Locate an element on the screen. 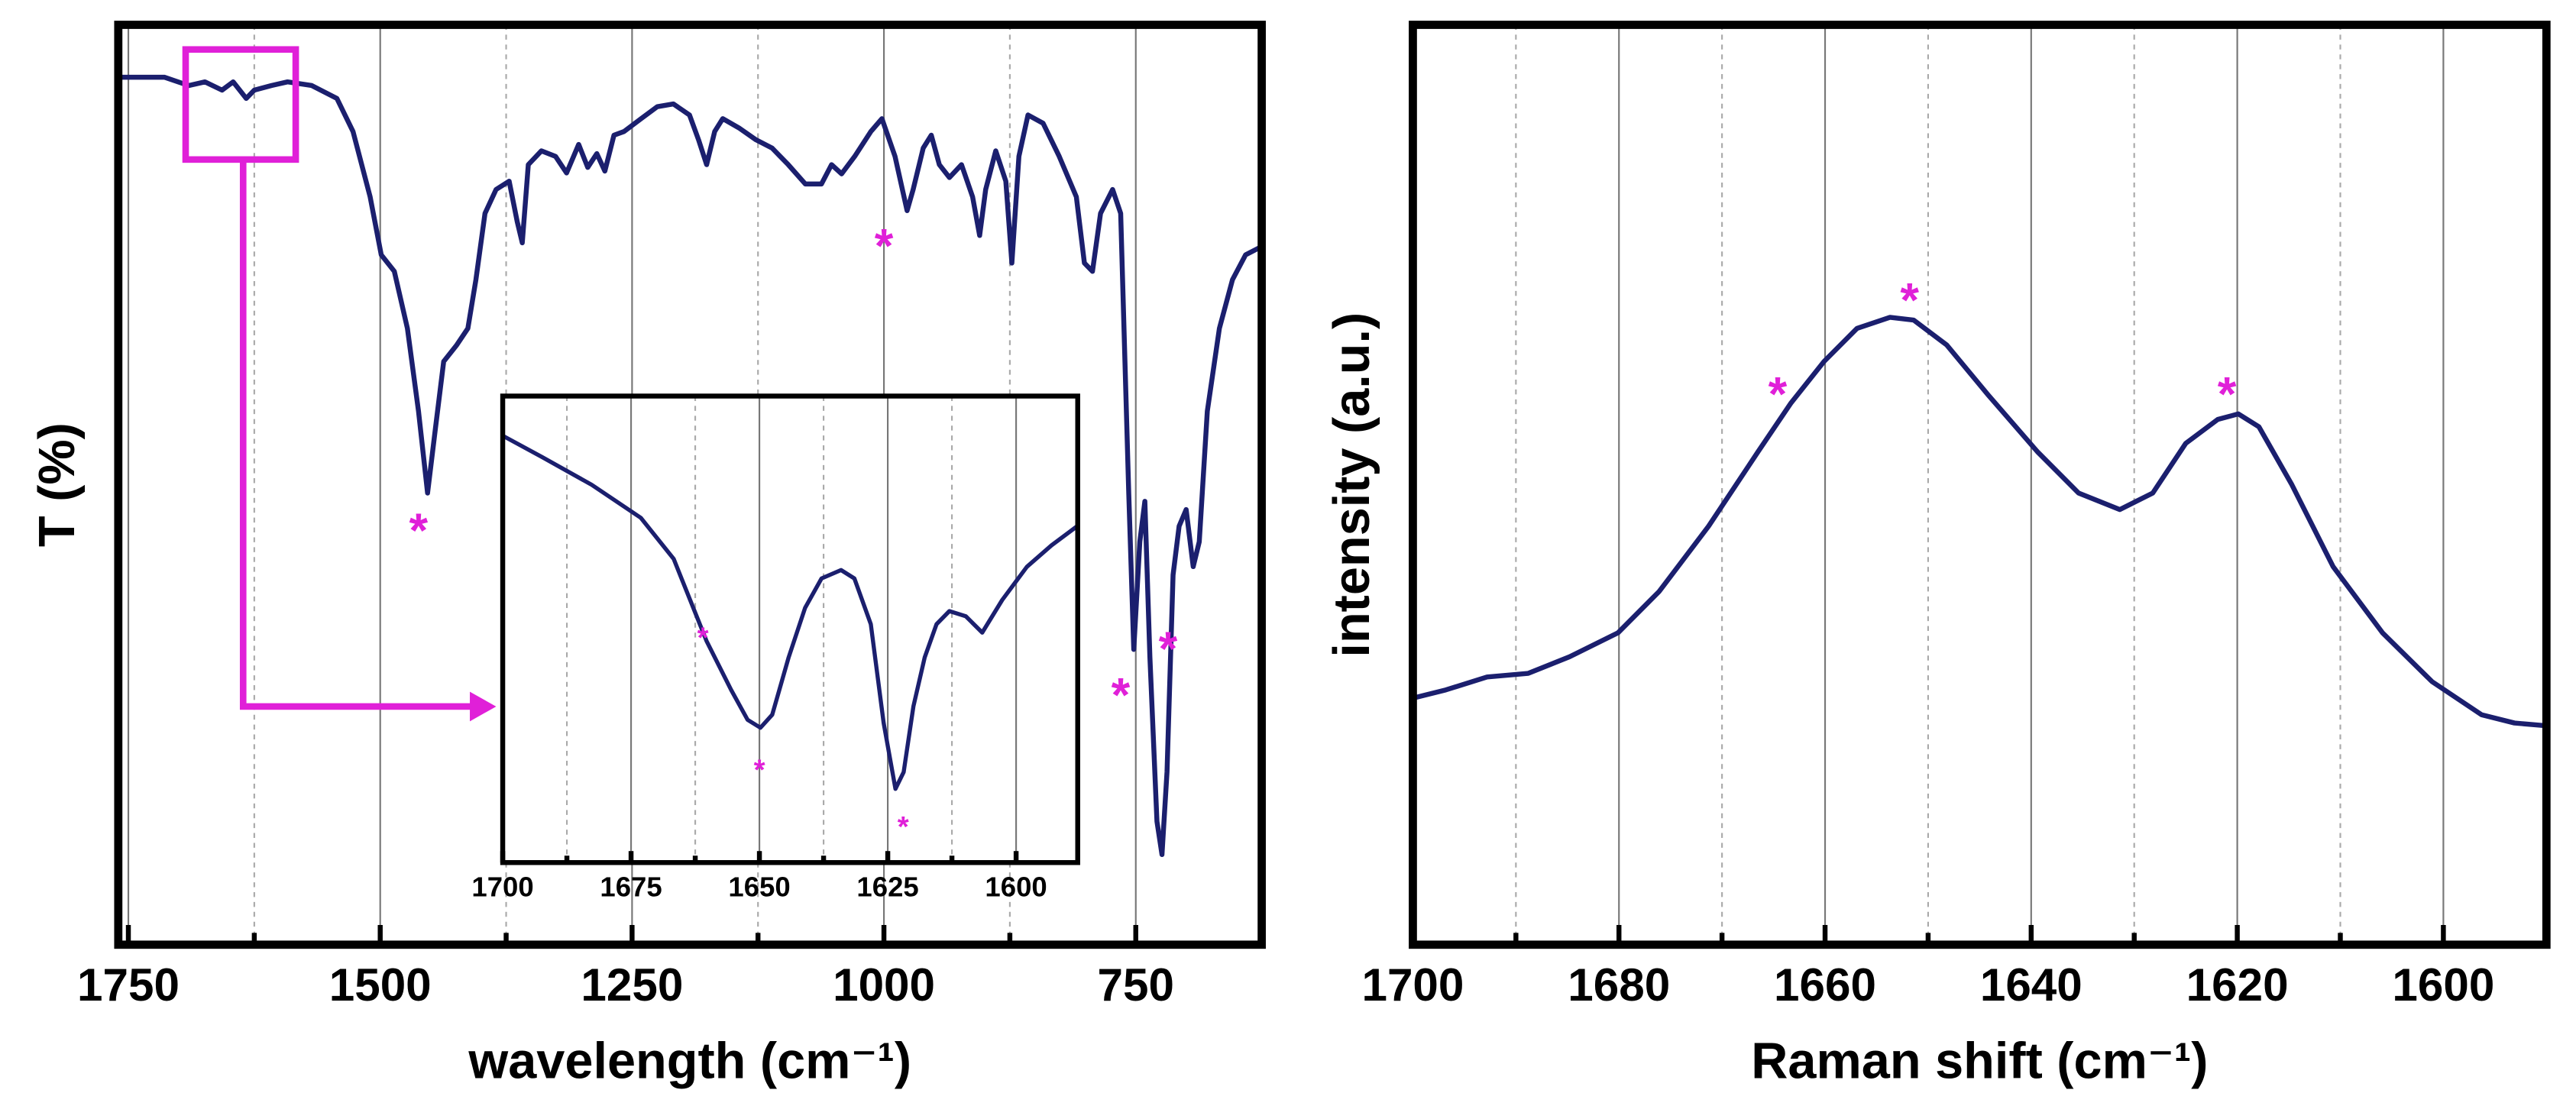 The width and height of the screenshot is (2576, 1119). y-axis-label: intensity (a.u.) is located at coordinates (1352, 485).